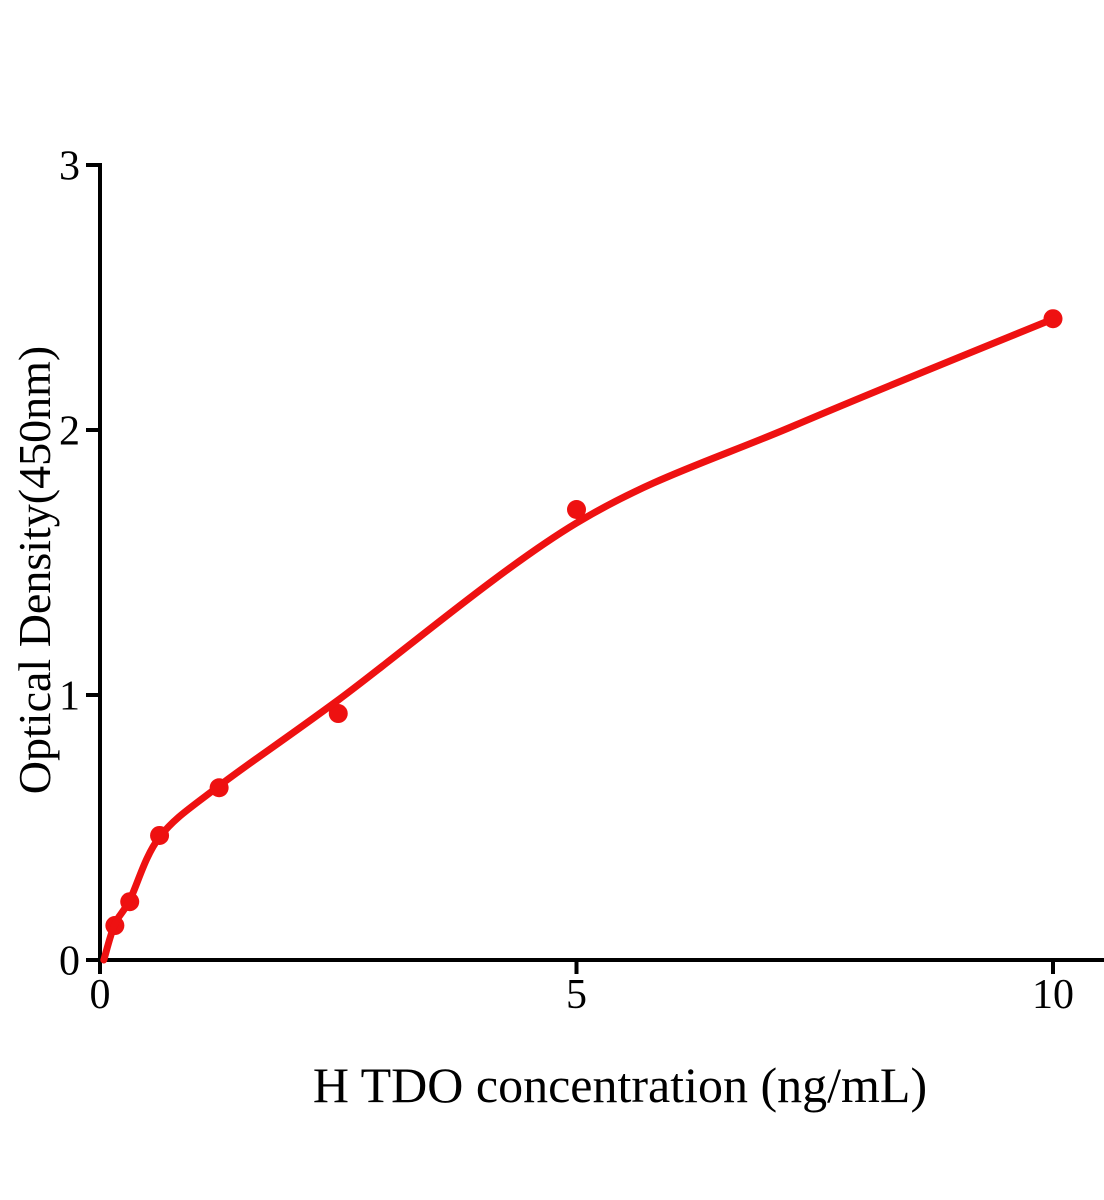 The width and height of the screenshot is (1104, 1200). Describe the element at coordinates (69, 962) in the screenshot. I see `y-tick-label: 0` at that location.